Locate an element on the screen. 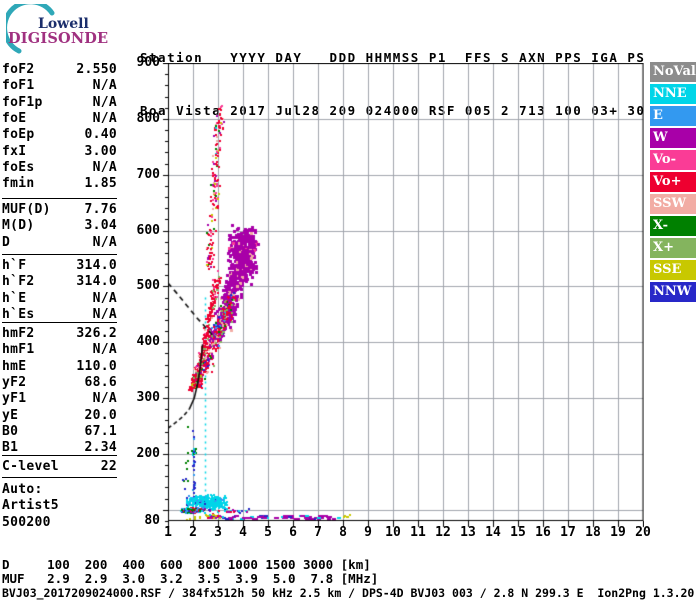 The image size is (700, 600). y-axis-tick-label: 600 is located at coordinates (148, 230).